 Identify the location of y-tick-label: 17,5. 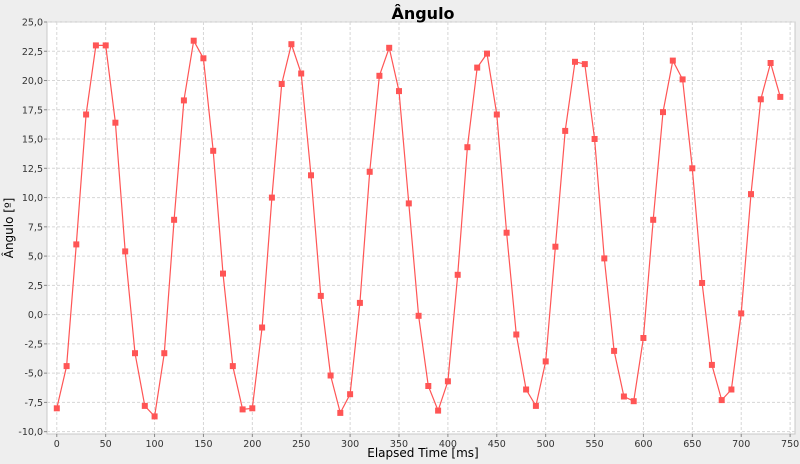
(32, 110).